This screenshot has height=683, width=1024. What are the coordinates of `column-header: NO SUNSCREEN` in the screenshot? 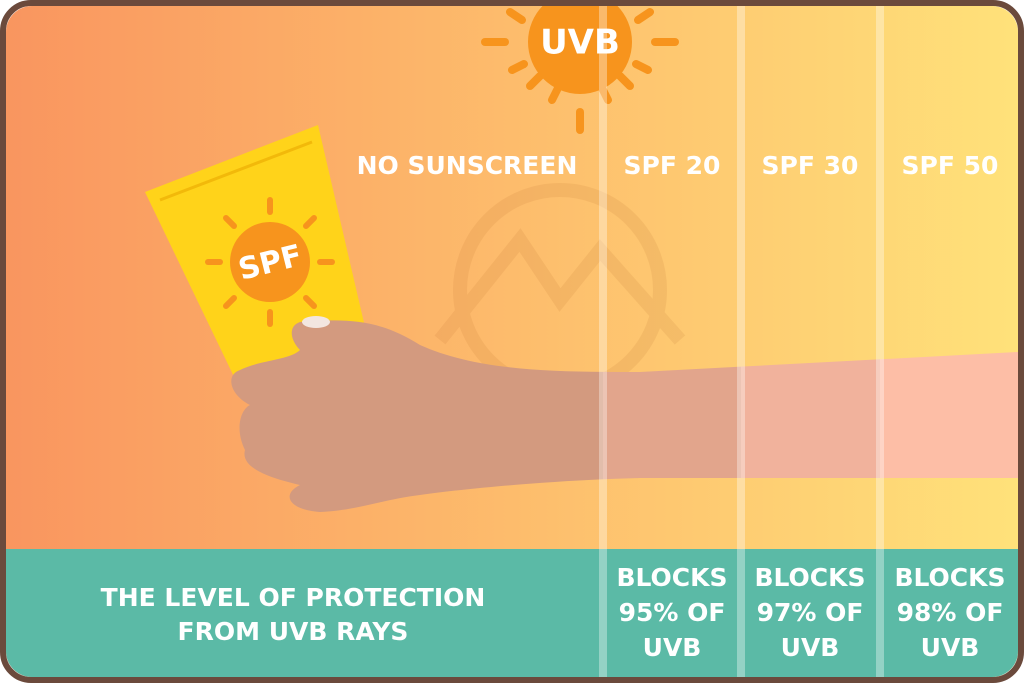 It's located at (467, 165).